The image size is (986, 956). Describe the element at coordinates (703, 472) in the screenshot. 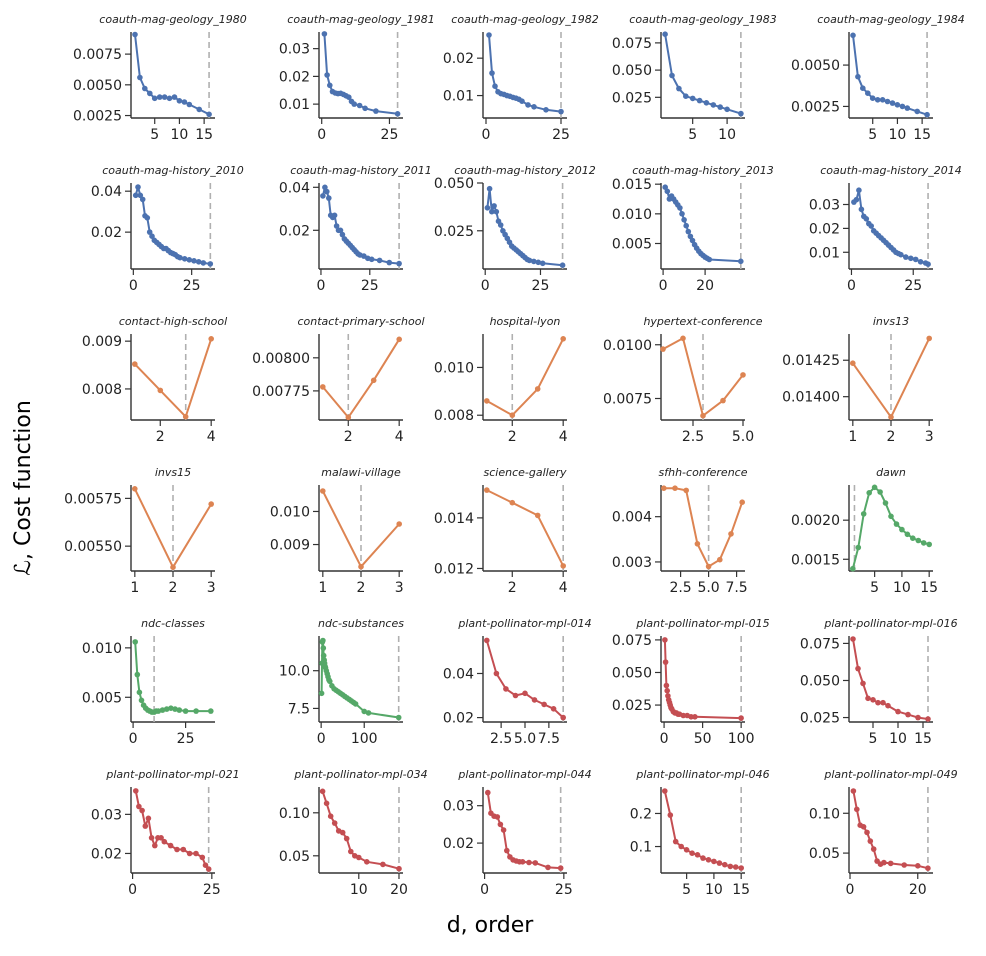

I see `panel-title: sfhh-conference` at that location.